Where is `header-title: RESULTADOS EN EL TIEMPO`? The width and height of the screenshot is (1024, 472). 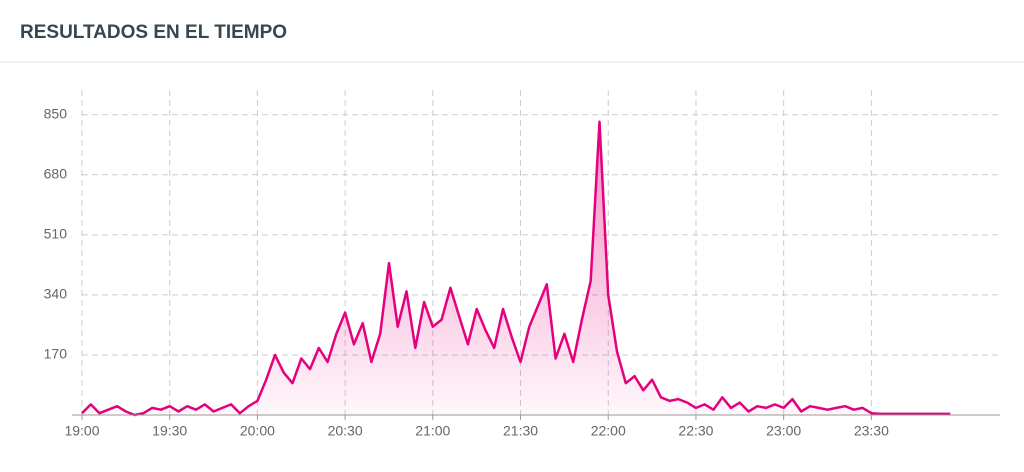 header-title: RESULTADOS EN EL TIEMPO is located at coordinates (153, 32).